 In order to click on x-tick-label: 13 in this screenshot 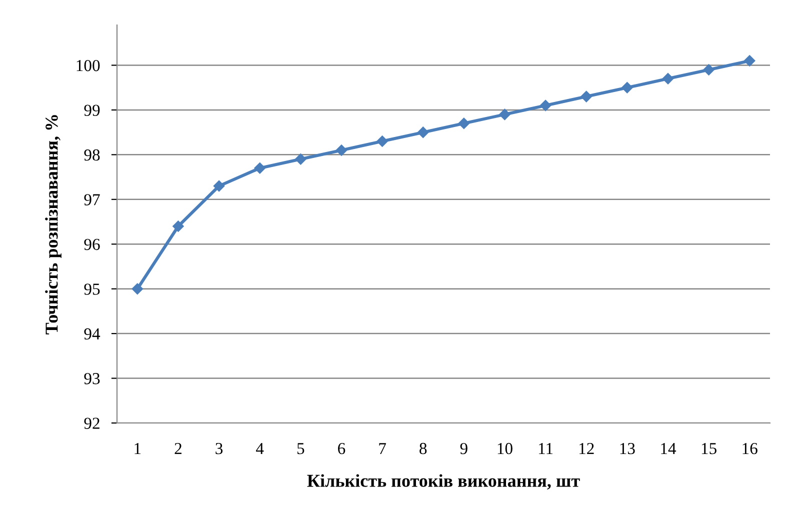, I will do `click(627, 448)`.